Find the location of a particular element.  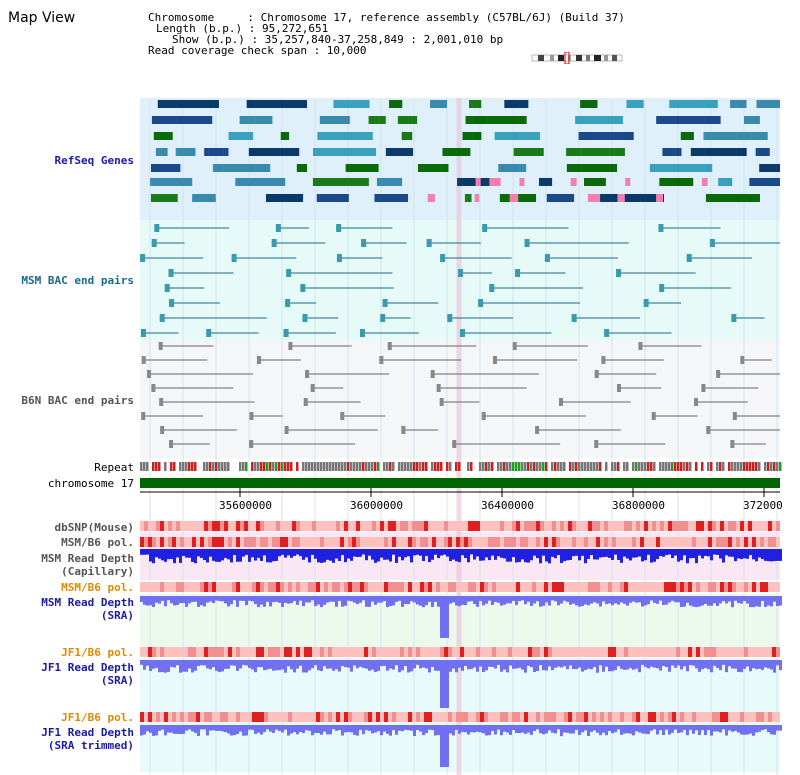

chromosome-ideogram is located at coordinates (577, 58).